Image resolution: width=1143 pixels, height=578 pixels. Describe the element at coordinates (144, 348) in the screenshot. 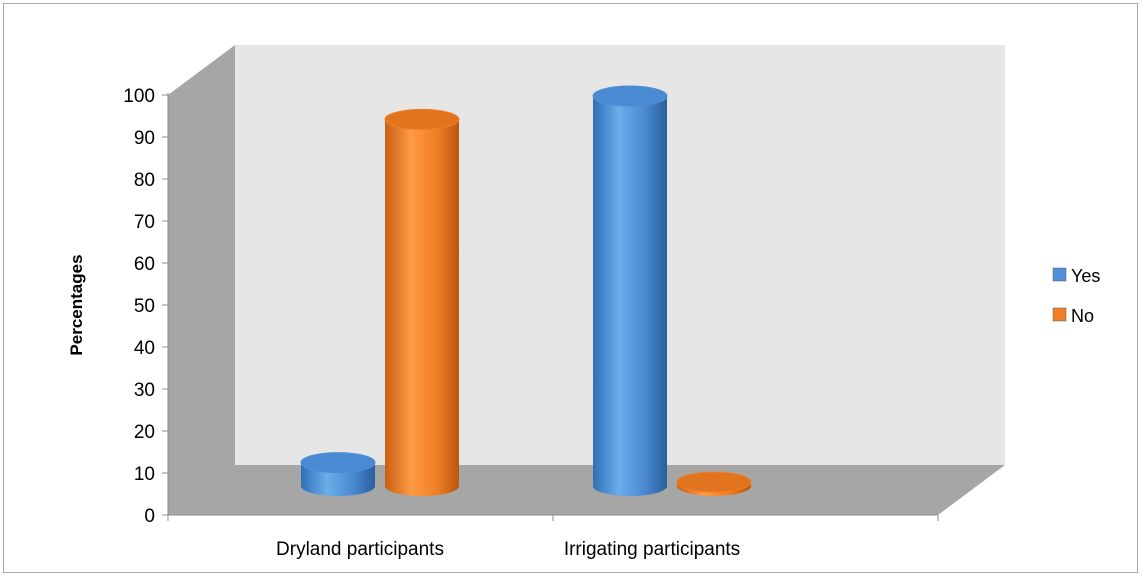

I see `y-tick-label-4: 40` at that location.